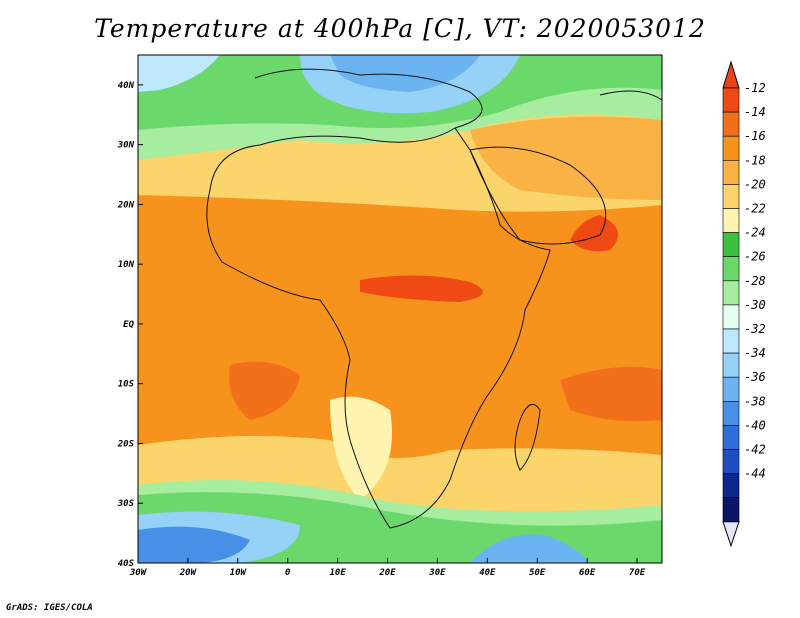  I want to click on lon-label: 10W, so click(239, 573).